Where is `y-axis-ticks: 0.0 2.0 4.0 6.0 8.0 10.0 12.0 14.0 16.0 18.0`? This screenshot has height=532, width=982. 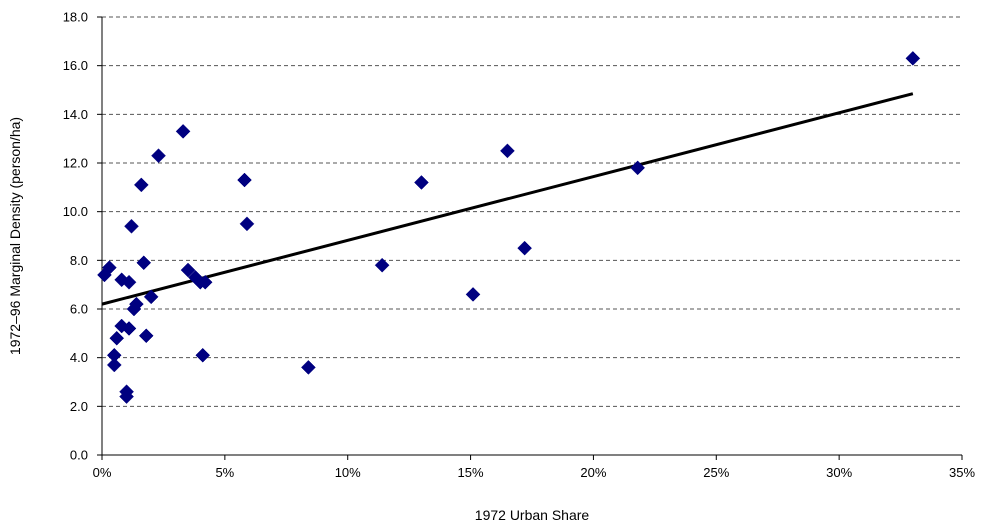
y-axis-ticks: 0.0 2.0 4.0 6.0 8.0 10.0 12.0 14.0 16.0 18.0 is located at coordinates (82, 236).